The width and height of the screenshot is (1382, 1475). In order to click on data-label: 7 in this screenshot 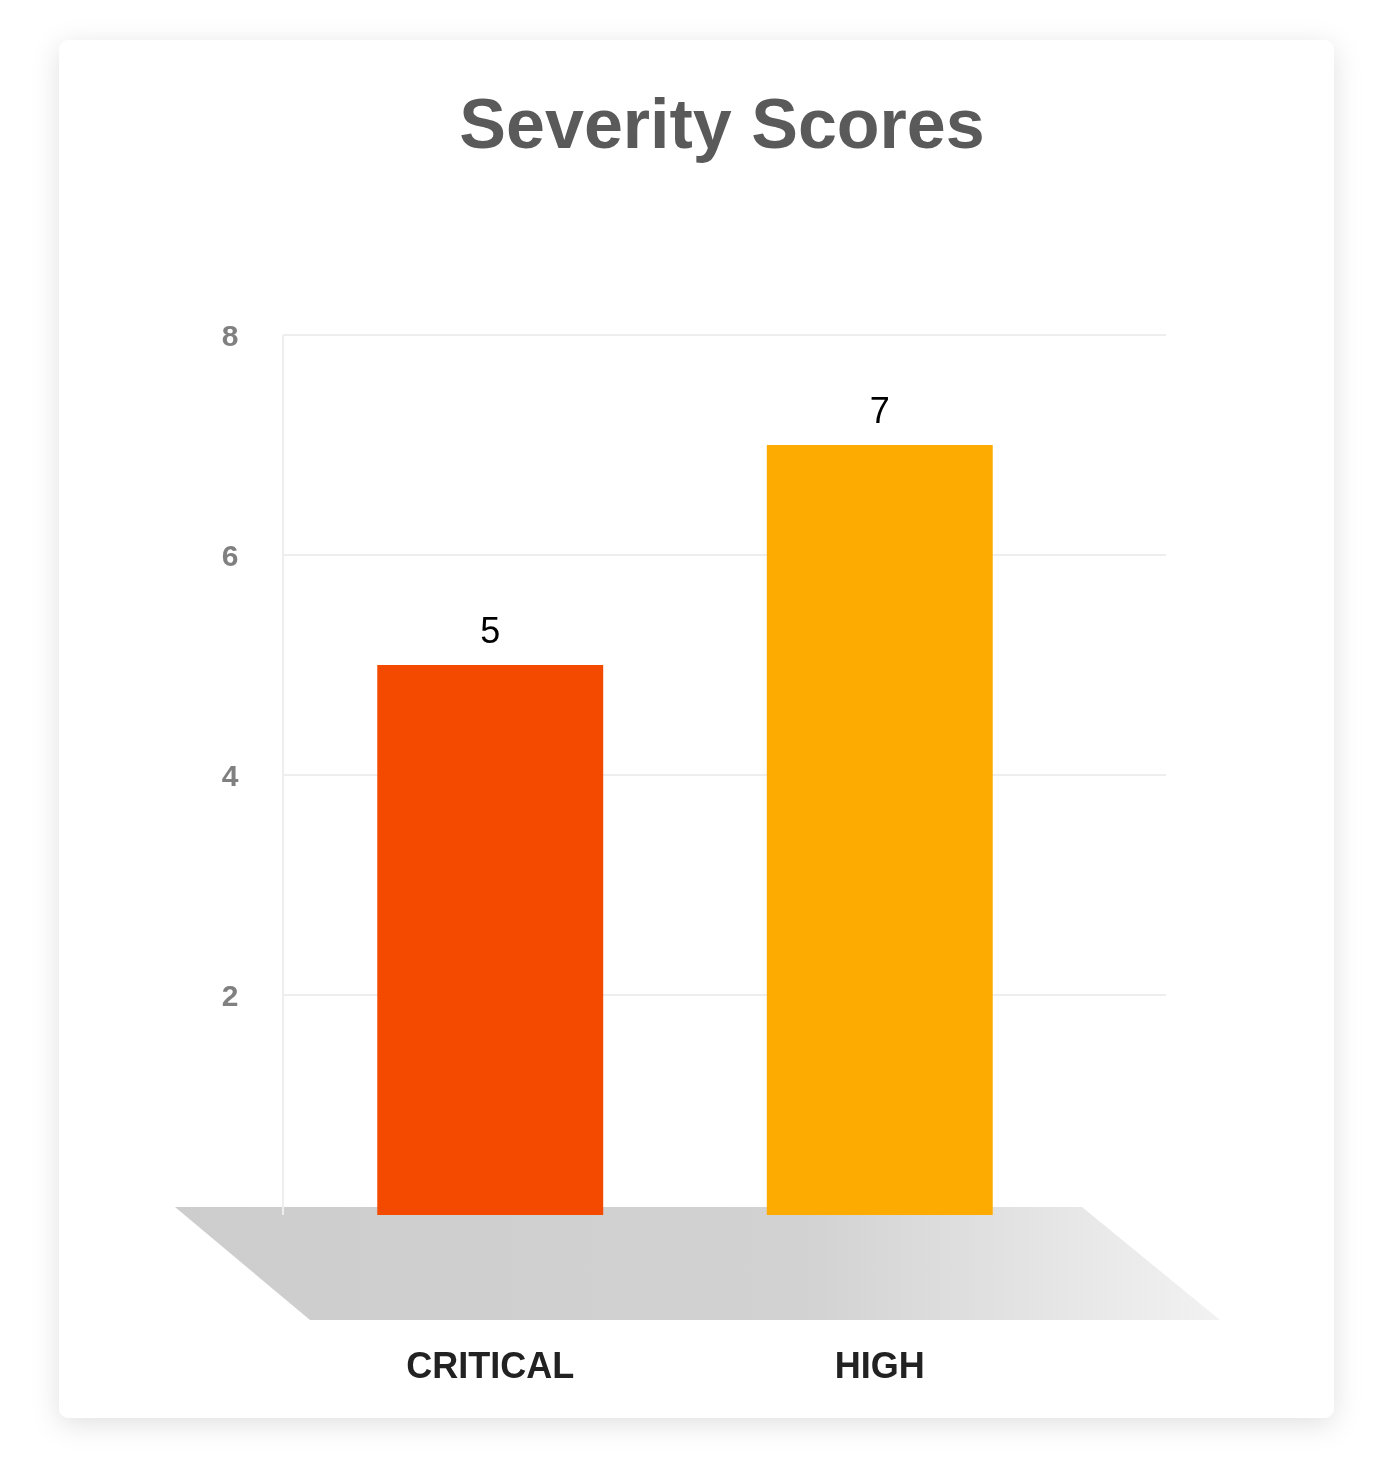, I will do `click(879, 410)`.